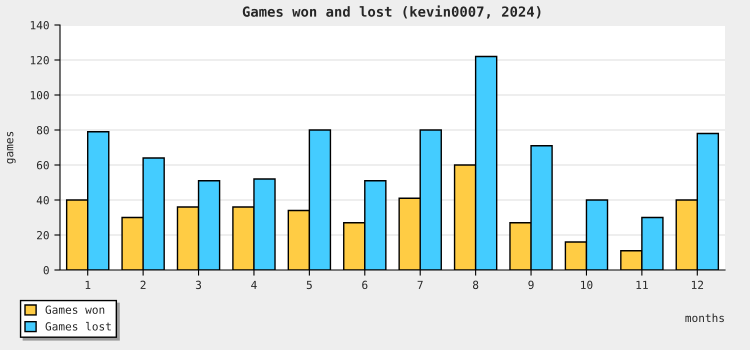 Image resolution: width=750 pixels, height=350 pixels. I want to click on x-tick-label: 5, so click(309, 285).